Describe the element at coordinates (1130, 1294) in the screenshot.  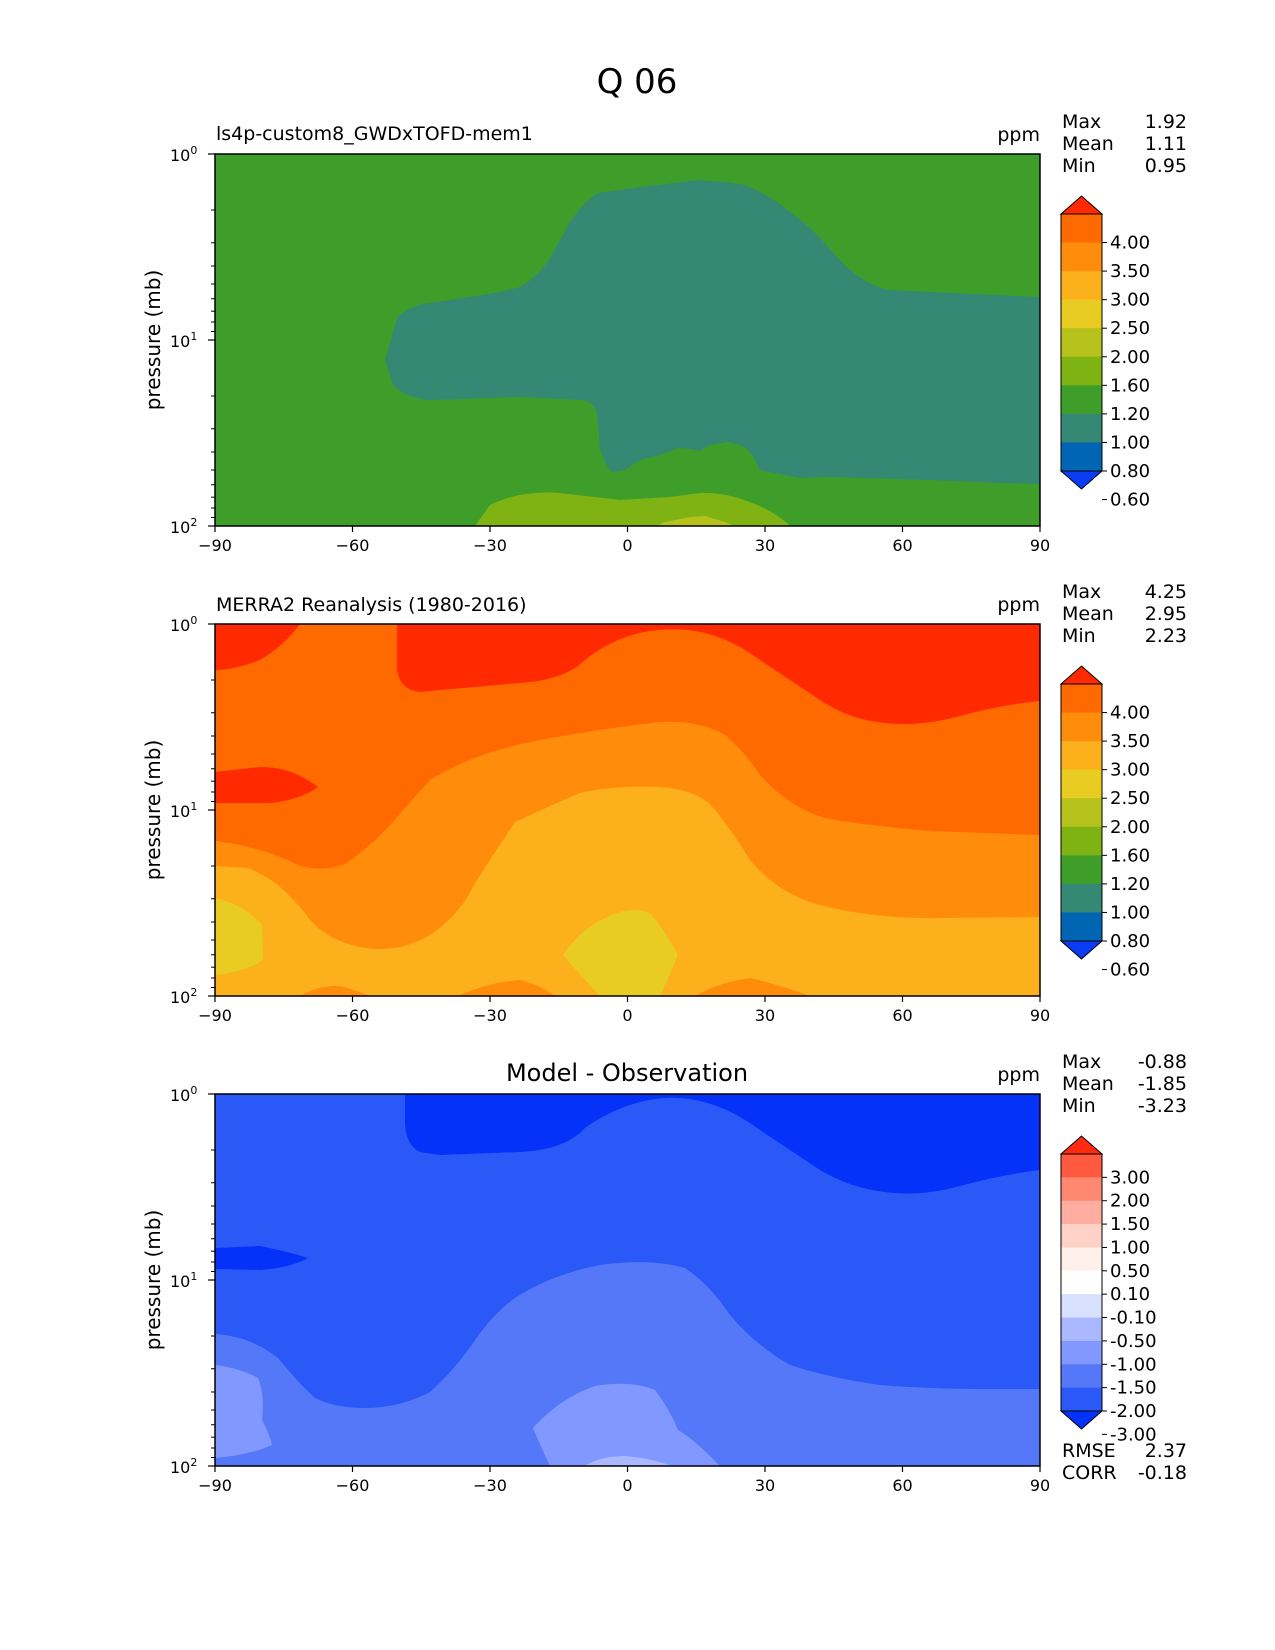
I see `colorbar-label: 0.10` at that location.